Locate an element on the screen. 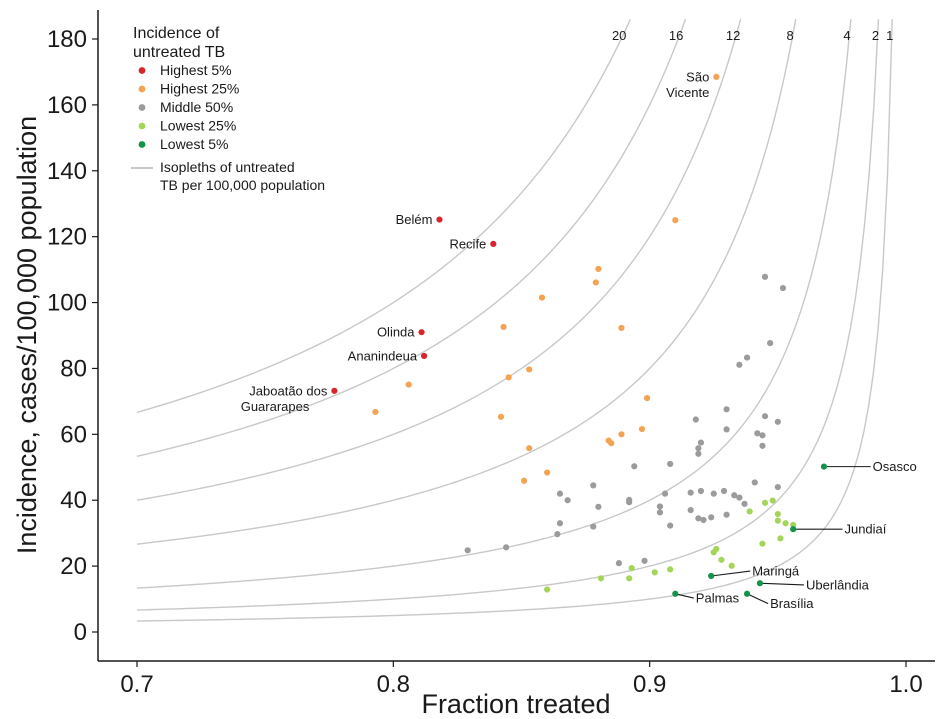 This screenshot has height=719, width=937. leader-line-palmas is located at coordinates (684, 596).